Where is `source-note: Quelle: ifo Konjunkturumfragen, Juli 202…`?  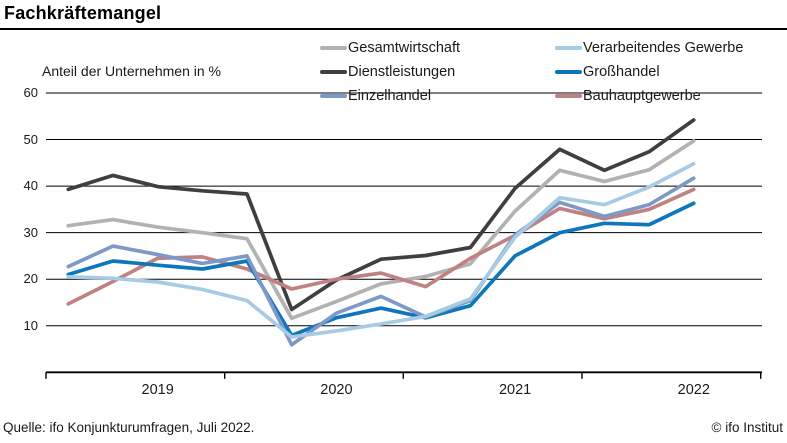 source-note: Quelle: ifo Konjunkturumfragen, Juli 202… is located at coordinates (129, 427).